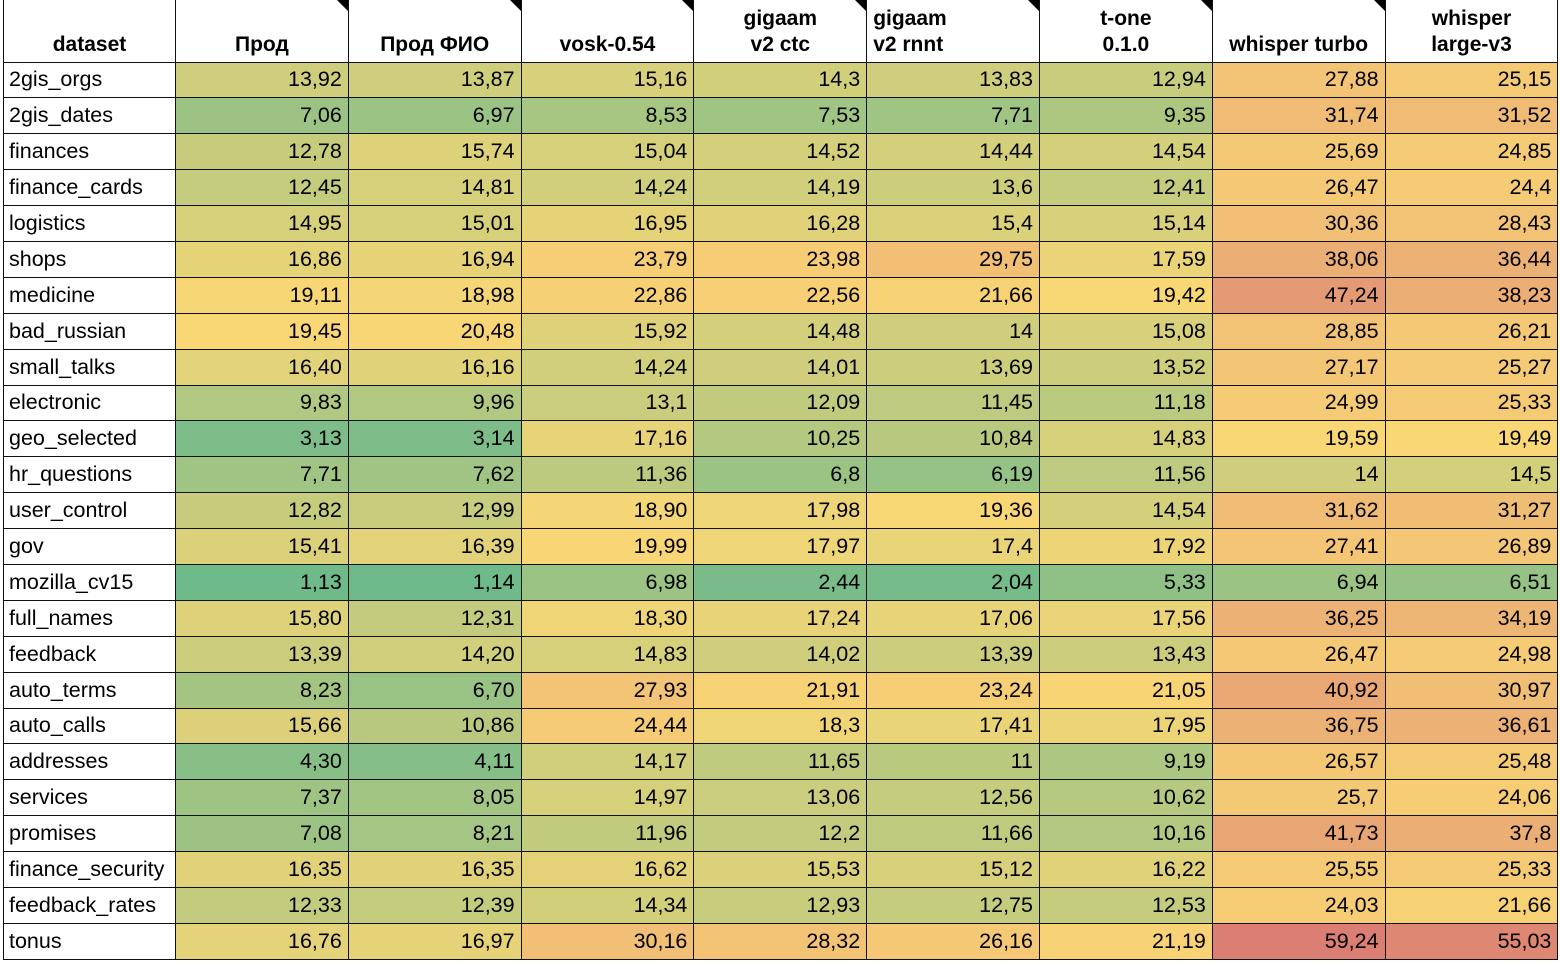  What do you see at coordinates (262, 941) in the screenshot?
I see `value-cell: 16,76` at bounding box center [262, 941].